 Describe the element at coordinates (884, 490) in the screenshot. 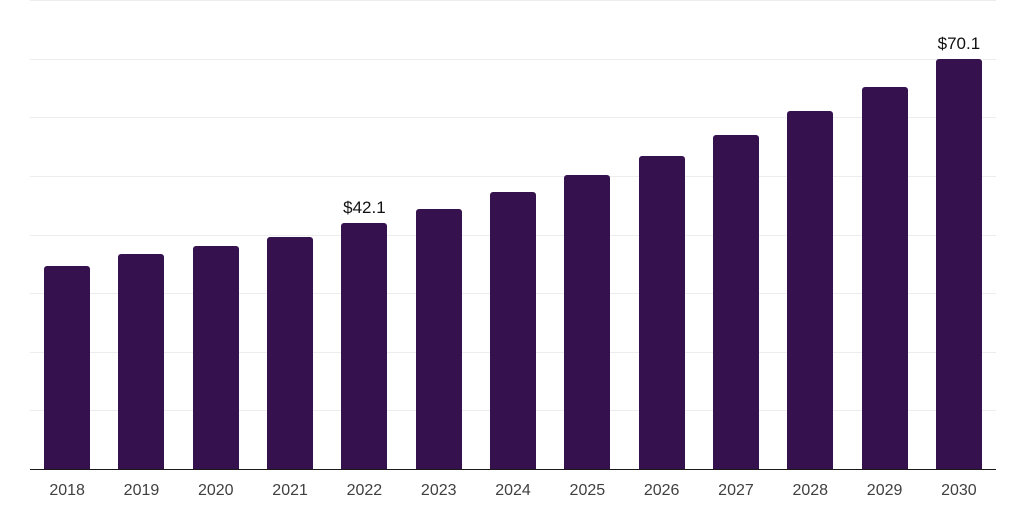

I see `x-tick-label-2029: 2029` at that location.